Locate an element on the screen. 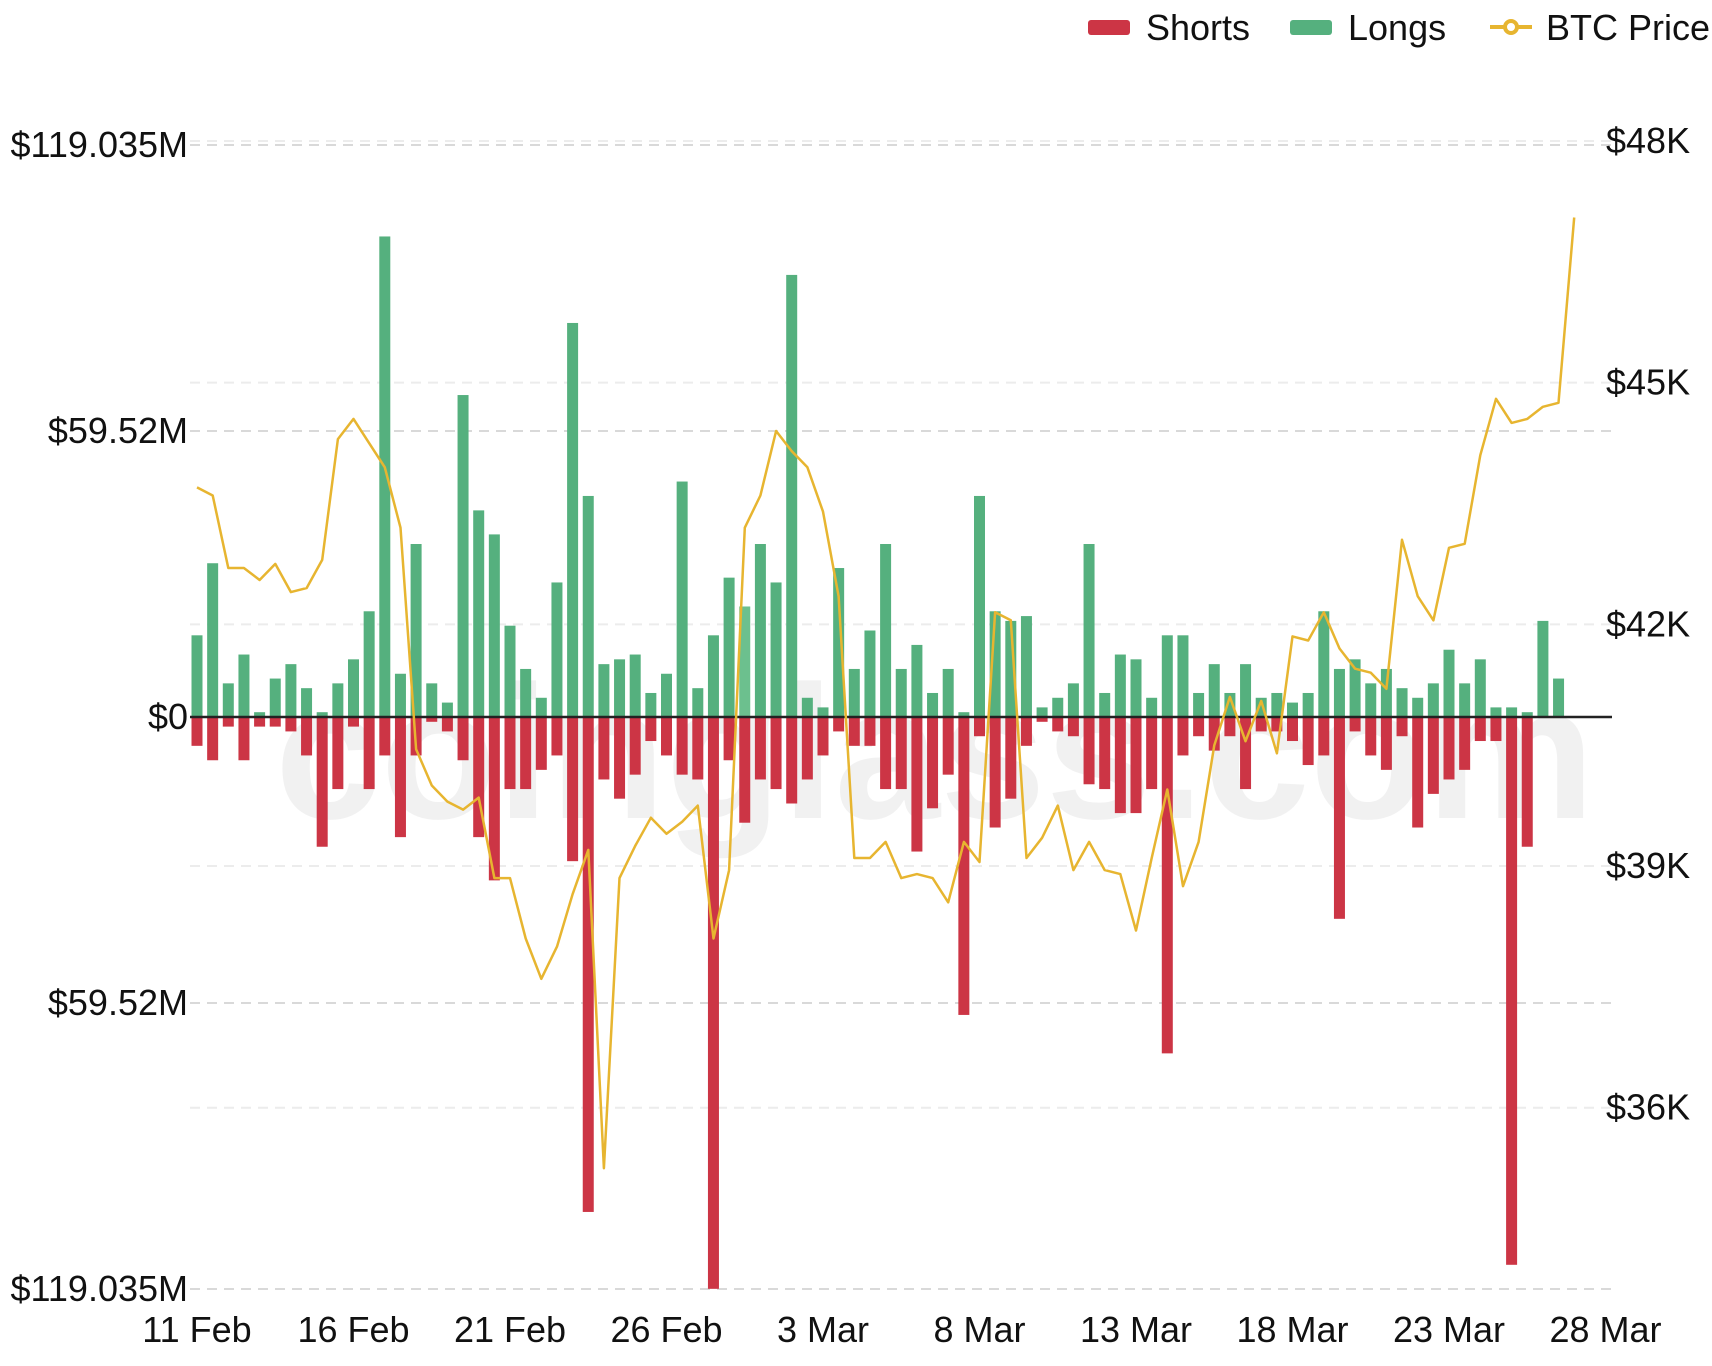 The height and width of the screenshot is (1366, 1712). legend-item-btc-price: BTC Price is located at coordinates (1600, 27).